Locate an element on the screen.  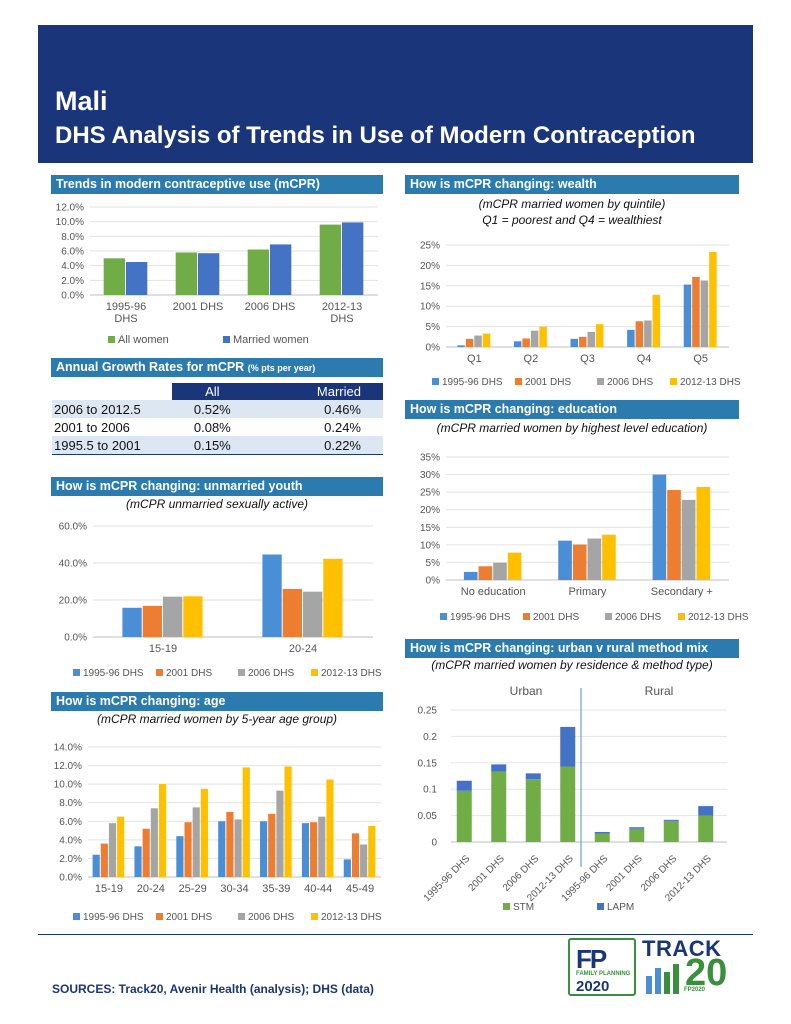
x-tick-label: 15-19 is located at coordinates (163, 649).